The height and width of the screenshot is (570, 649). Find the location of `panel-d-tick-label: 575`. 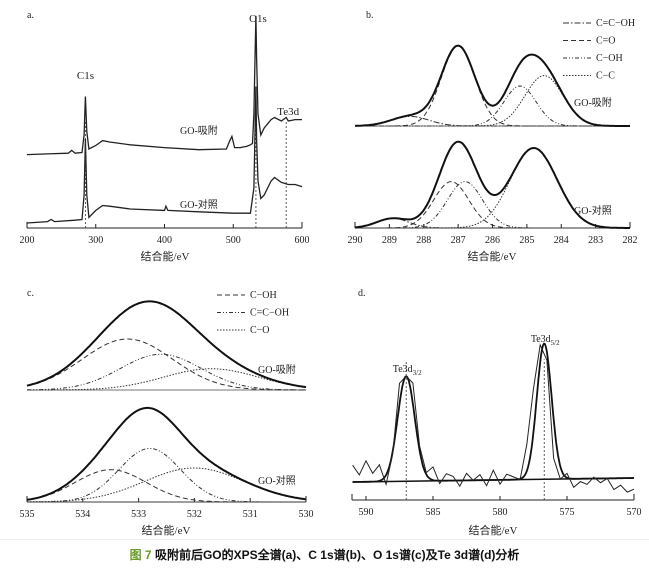

panel-d-tick-label: 575 is located at coordinates (567, 512).